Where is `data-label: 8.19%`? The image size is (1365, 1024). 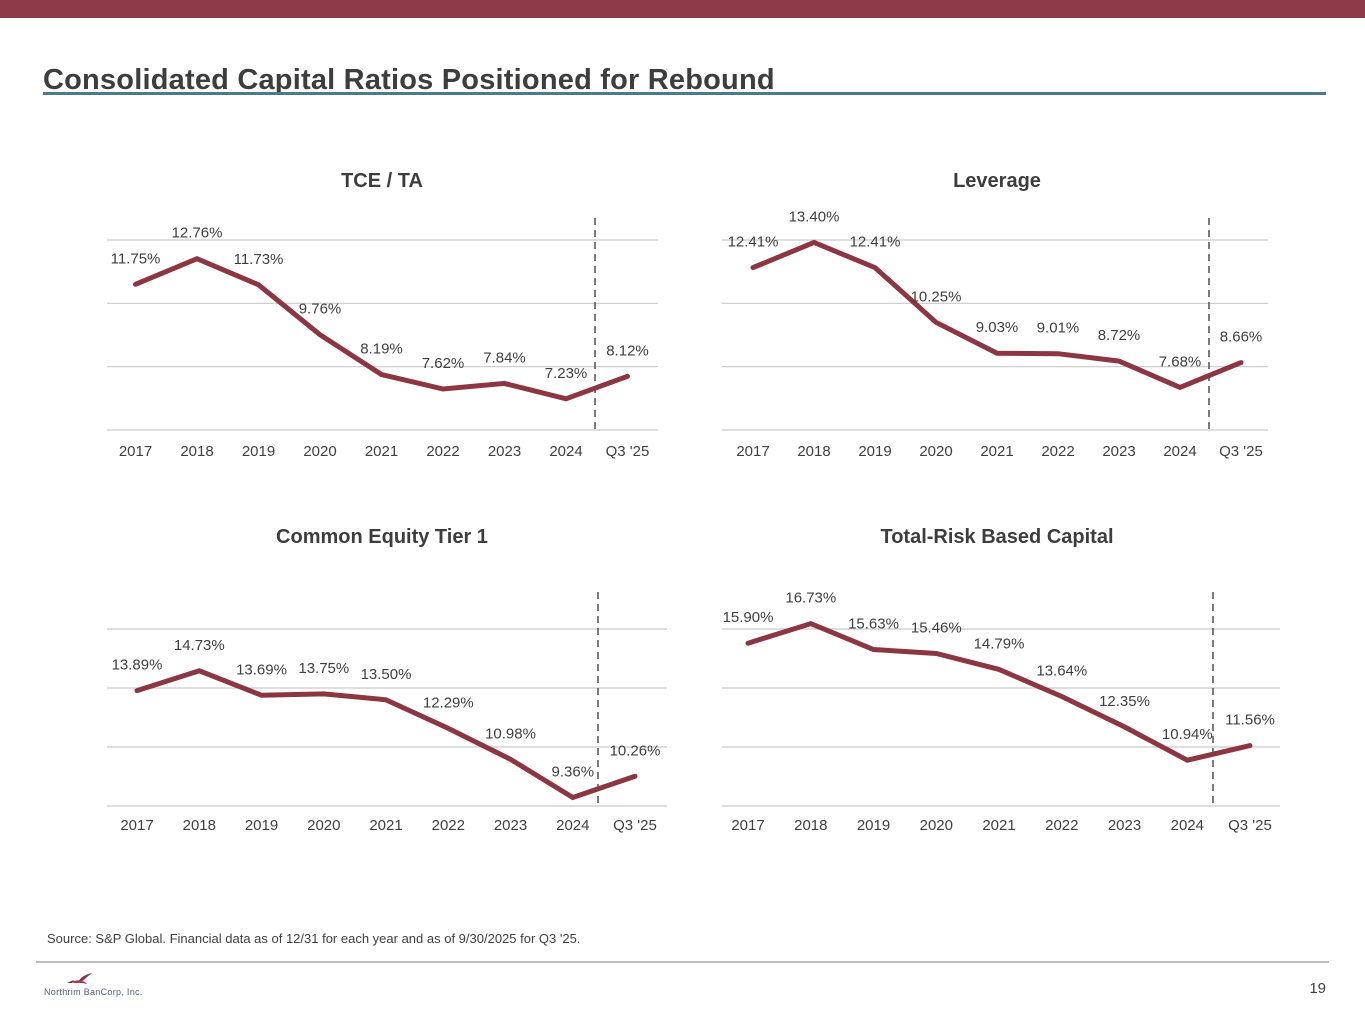
data-label: 8.19% is located at coordinates (381, 349).